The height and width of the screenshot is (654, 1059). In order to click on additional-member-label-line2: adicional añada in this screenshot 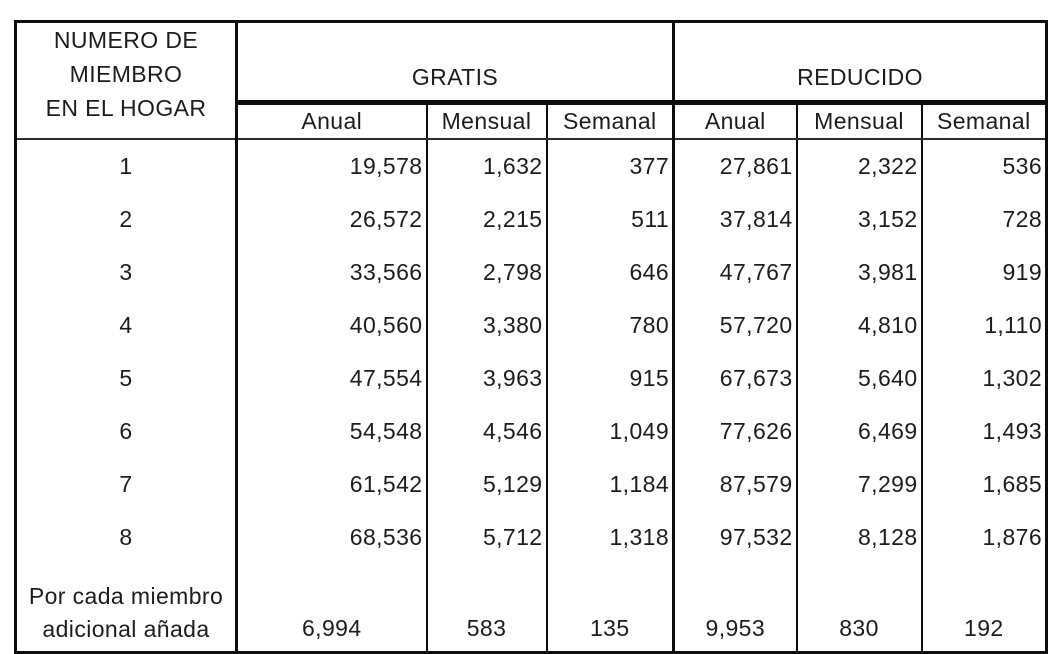, I will do `click(126, 629)`.